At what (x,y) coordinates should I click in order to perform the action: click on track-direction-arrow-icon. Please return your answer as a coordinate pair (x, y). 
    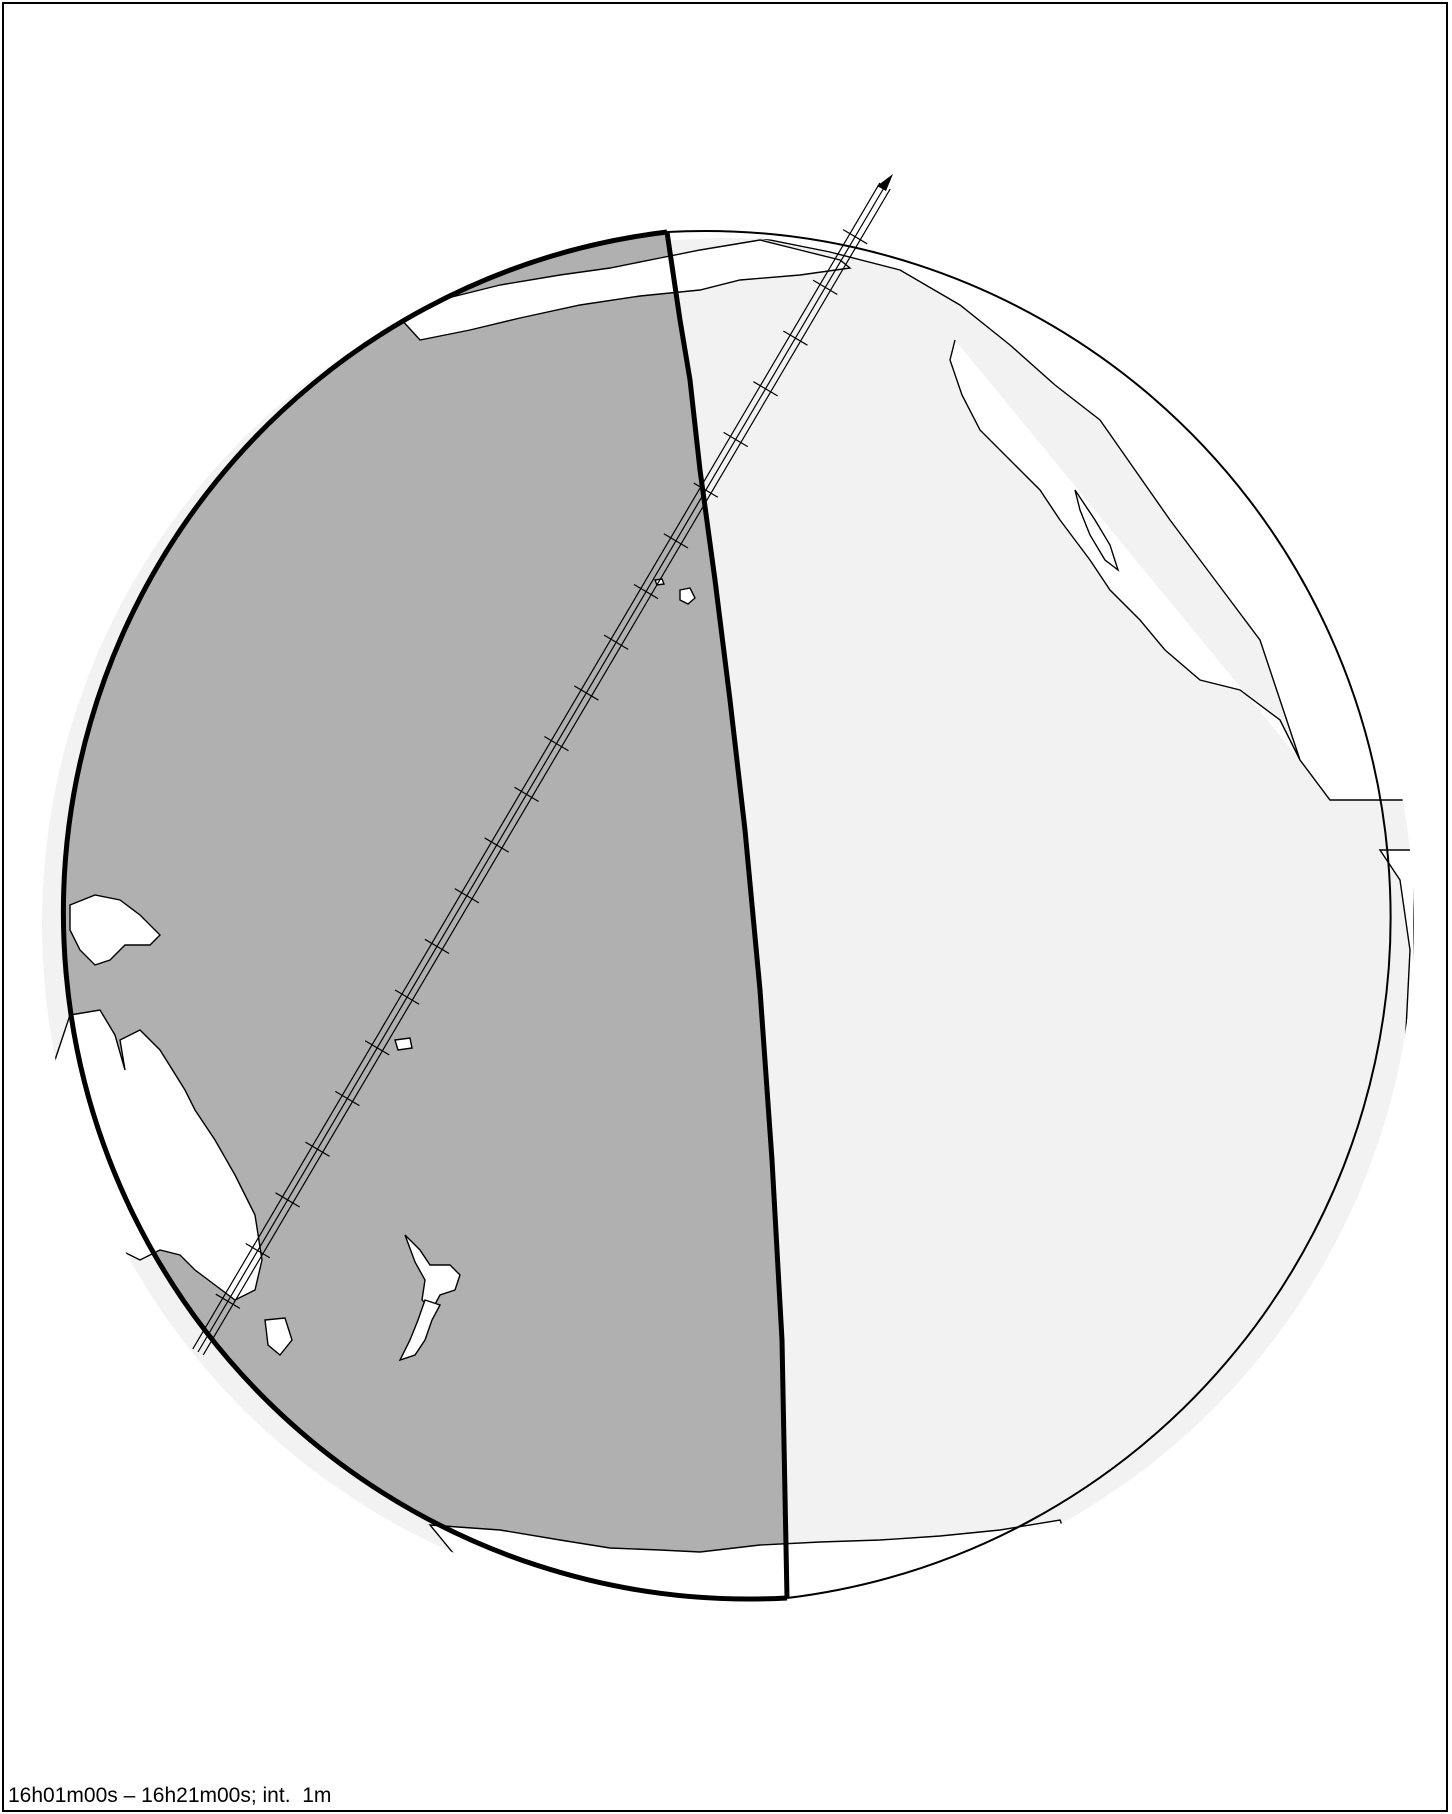
    Looking at the image, I should click on (885, 182).